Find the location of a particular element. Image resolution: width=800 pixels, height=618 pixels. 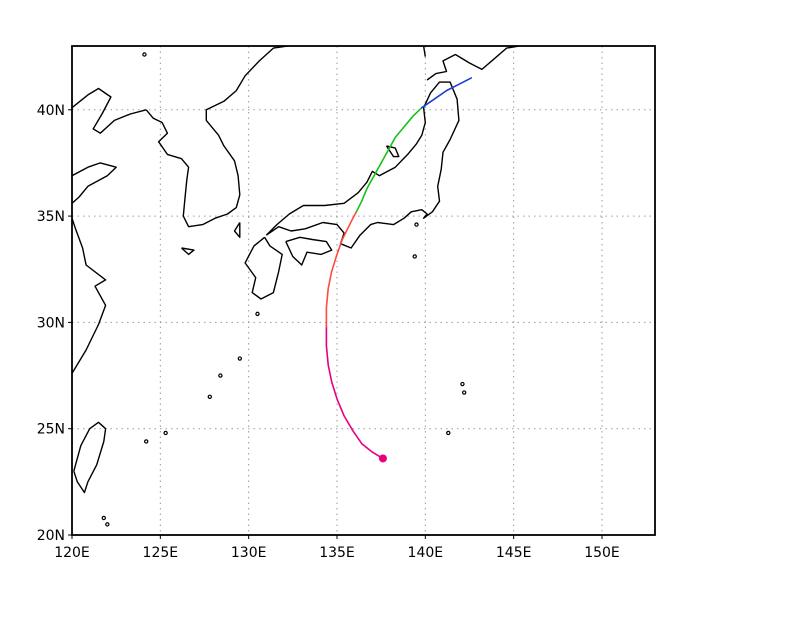

lon-tick-label: 130E is located at coordinates (249, 553).